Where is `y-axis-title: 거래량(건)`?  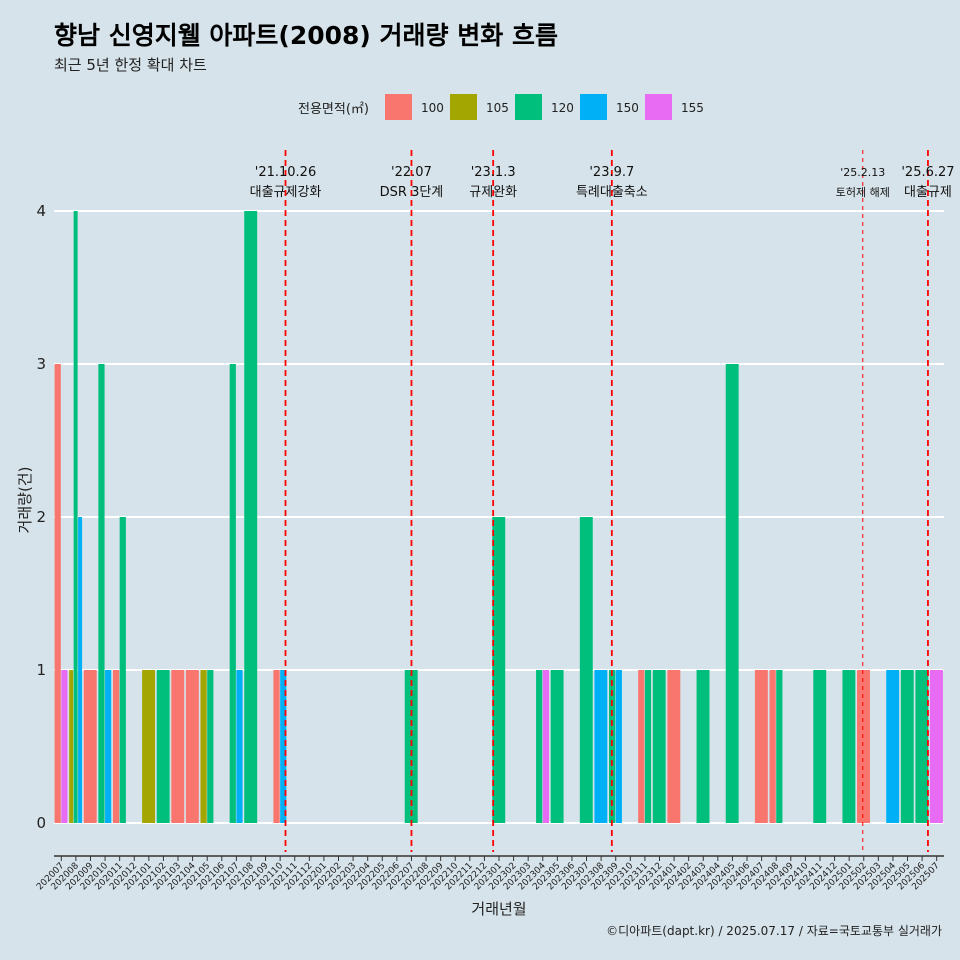
y-axis-title: 거래량(건) is located at coordinates (25, 500).